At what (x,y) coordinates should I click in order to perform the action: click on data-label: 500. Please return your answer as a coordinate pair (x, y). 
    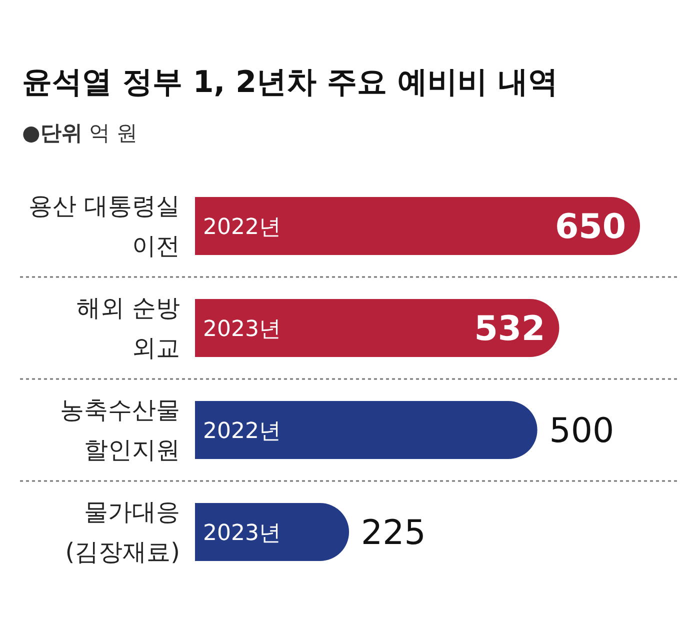
    Looking at the image, I should click on (581, 431).